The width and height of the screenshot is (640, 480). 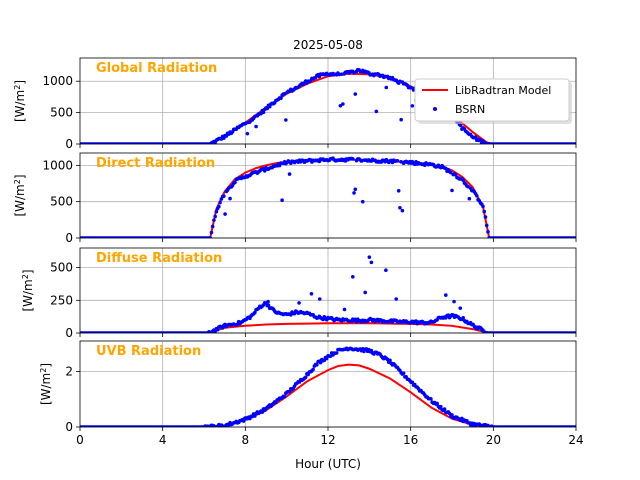 What do you see at coordinates (470, 109) in the screenshot?
I see `legend-label-bsrn: BSRN` at bounding box center [470, 109].